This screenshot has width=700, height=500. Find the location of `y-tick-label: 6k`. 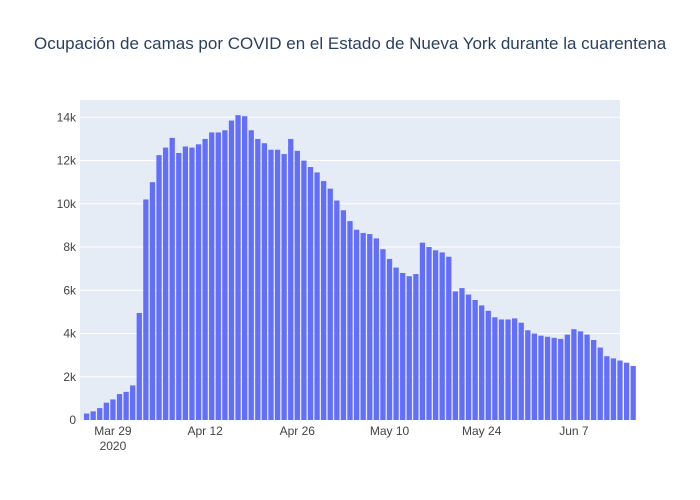

y-tick-label: 6k is located at coordinates (70, 290).